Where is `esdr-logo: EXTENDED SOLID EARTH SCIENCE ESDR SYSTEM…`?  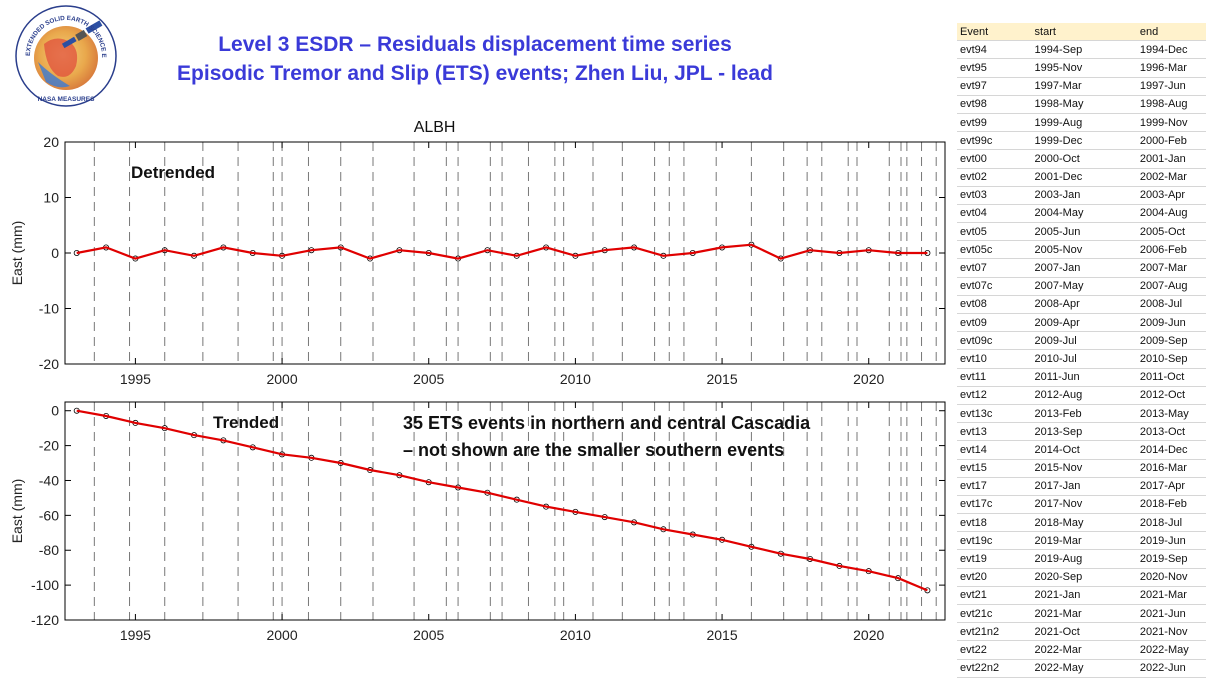 esdr-logo: EXTENDED SOLID EARTH SCIENCE ESDR SYSTEM… is located at coordinates (65, 55).